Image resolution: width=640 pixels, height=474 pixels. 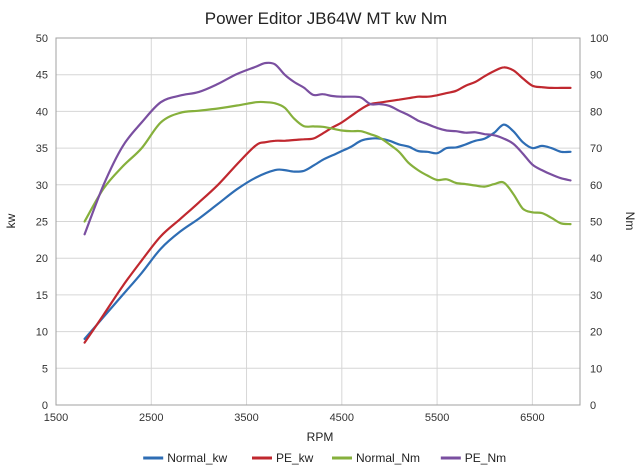 What do you see at coordinates (596, 259) in the screenshot?
I see `y-right-tick-label: 40` at bounding box center [596, 259].